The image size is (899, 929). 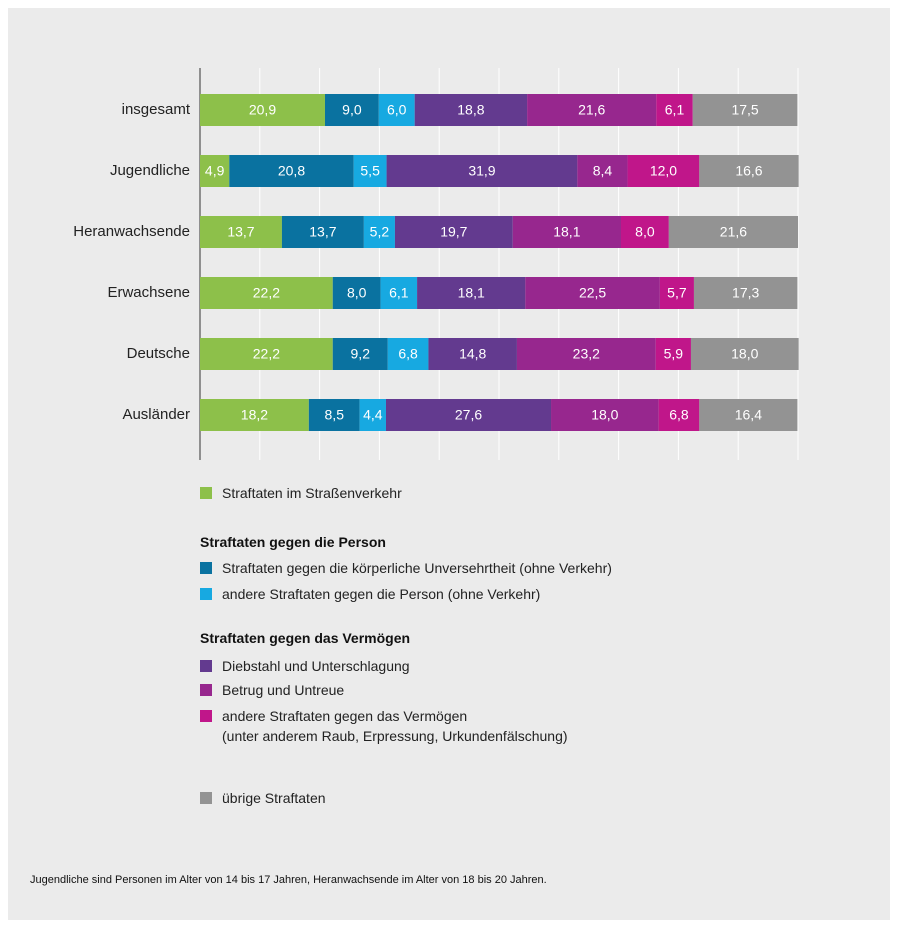 I want to click on legend-item: Betrug und Untreue, so click(x=272, y=690).